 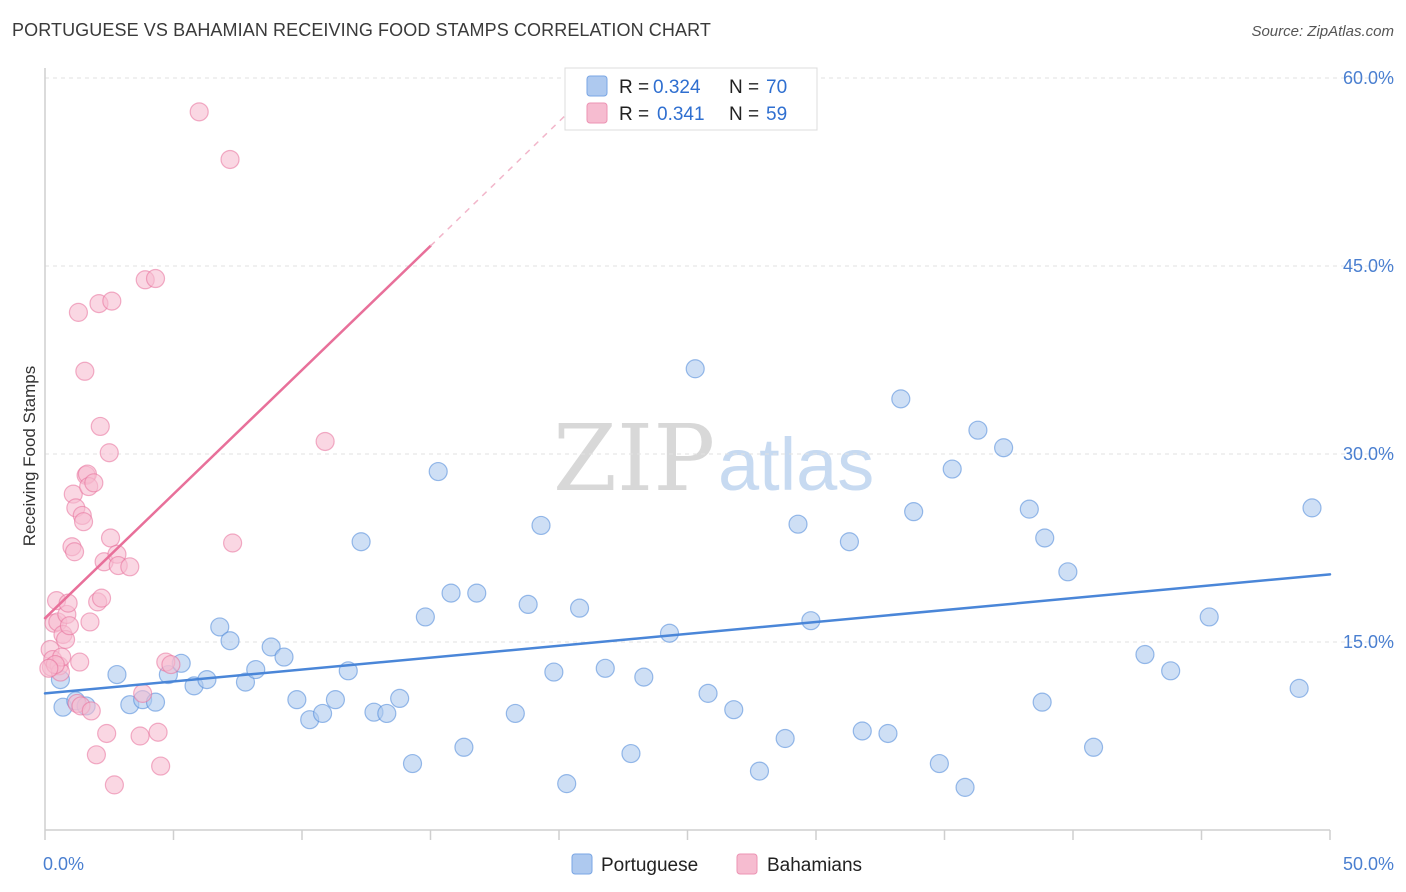 What do you see at coordinates (649, 865) in the screenshot?
I see `legend-bottom-label-portuguese: Portuguese` at bounding box center [649, 865].